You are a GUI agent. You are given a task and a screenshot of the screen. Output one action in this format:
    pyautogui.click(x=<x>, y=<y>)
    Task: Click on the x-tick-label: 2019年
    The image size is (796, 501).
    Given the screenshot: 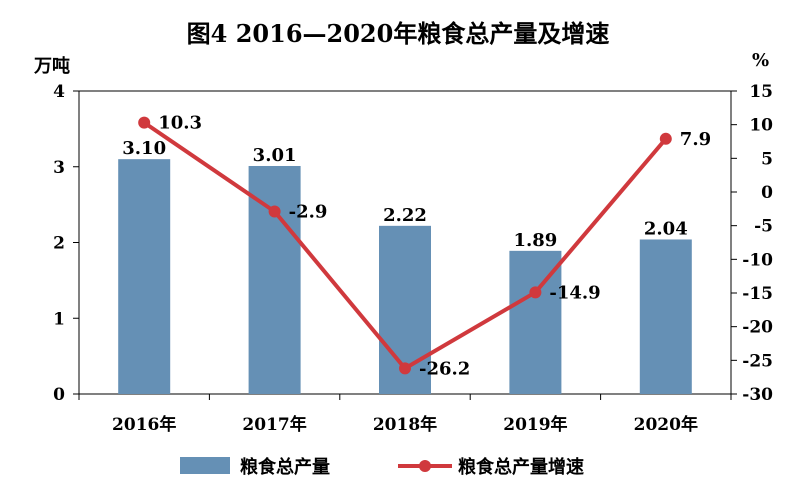 What is the action you would take?
    pyautogui.click(x=535, y=424)
    